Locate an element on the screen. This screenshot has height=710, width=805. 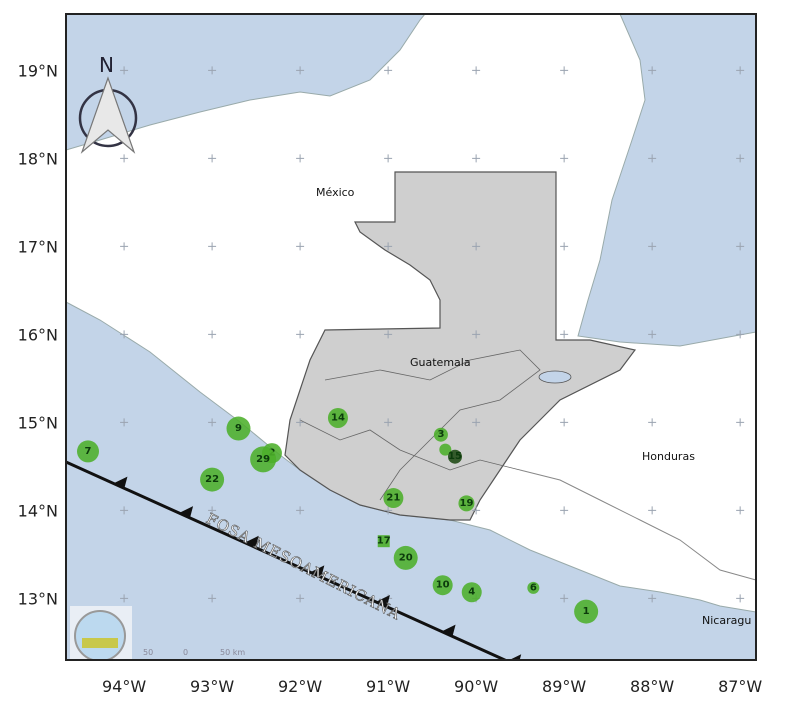
marker-label: 7 is located at coordinates (88, 451).